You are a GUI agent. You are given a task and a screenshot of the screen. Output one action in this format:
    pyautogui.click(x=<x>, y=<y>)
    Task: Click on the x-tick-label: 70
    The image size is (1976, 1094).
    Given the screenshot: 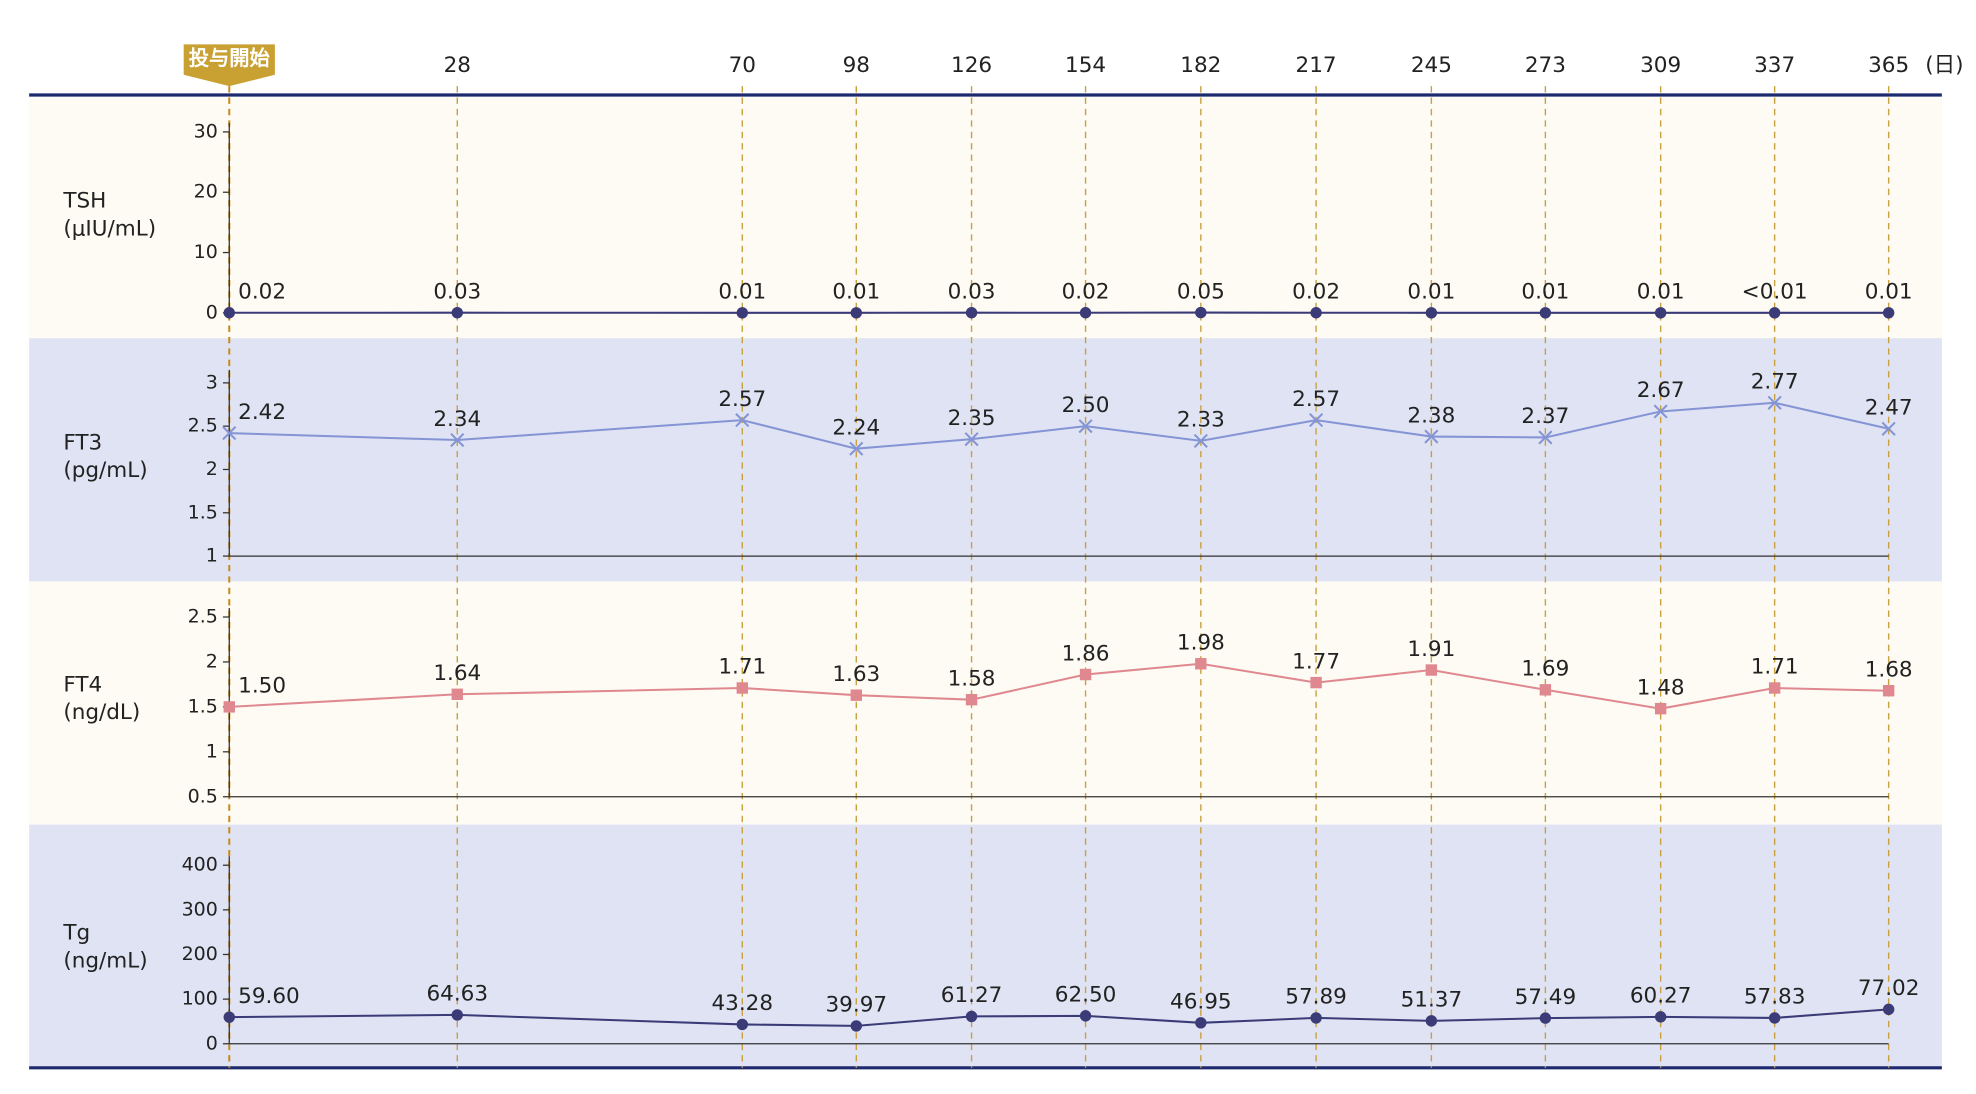 What is the action you would take?
    pyautogui.click(x=742, y=65)
    